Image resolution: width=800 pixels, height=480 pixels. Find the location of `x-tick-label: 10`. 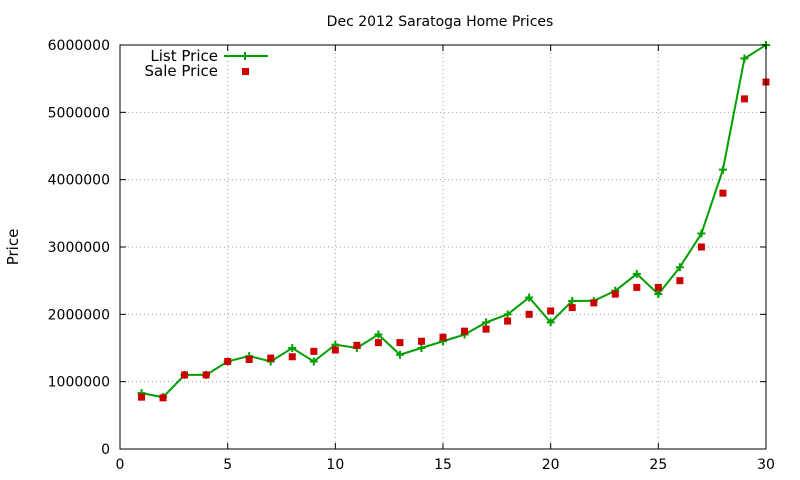

x-tick-label: 10 is located at coordinates (335, 465).